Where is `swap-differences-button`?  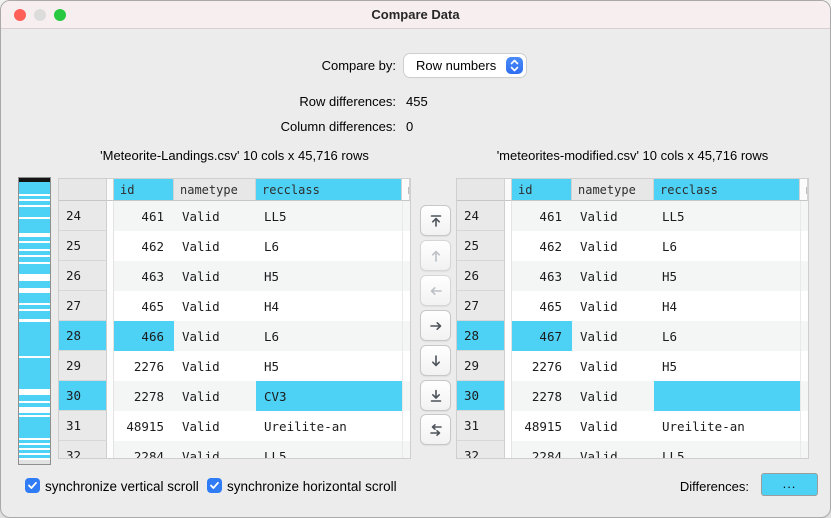
swap-differences-button is located at coordinates (435, 429).